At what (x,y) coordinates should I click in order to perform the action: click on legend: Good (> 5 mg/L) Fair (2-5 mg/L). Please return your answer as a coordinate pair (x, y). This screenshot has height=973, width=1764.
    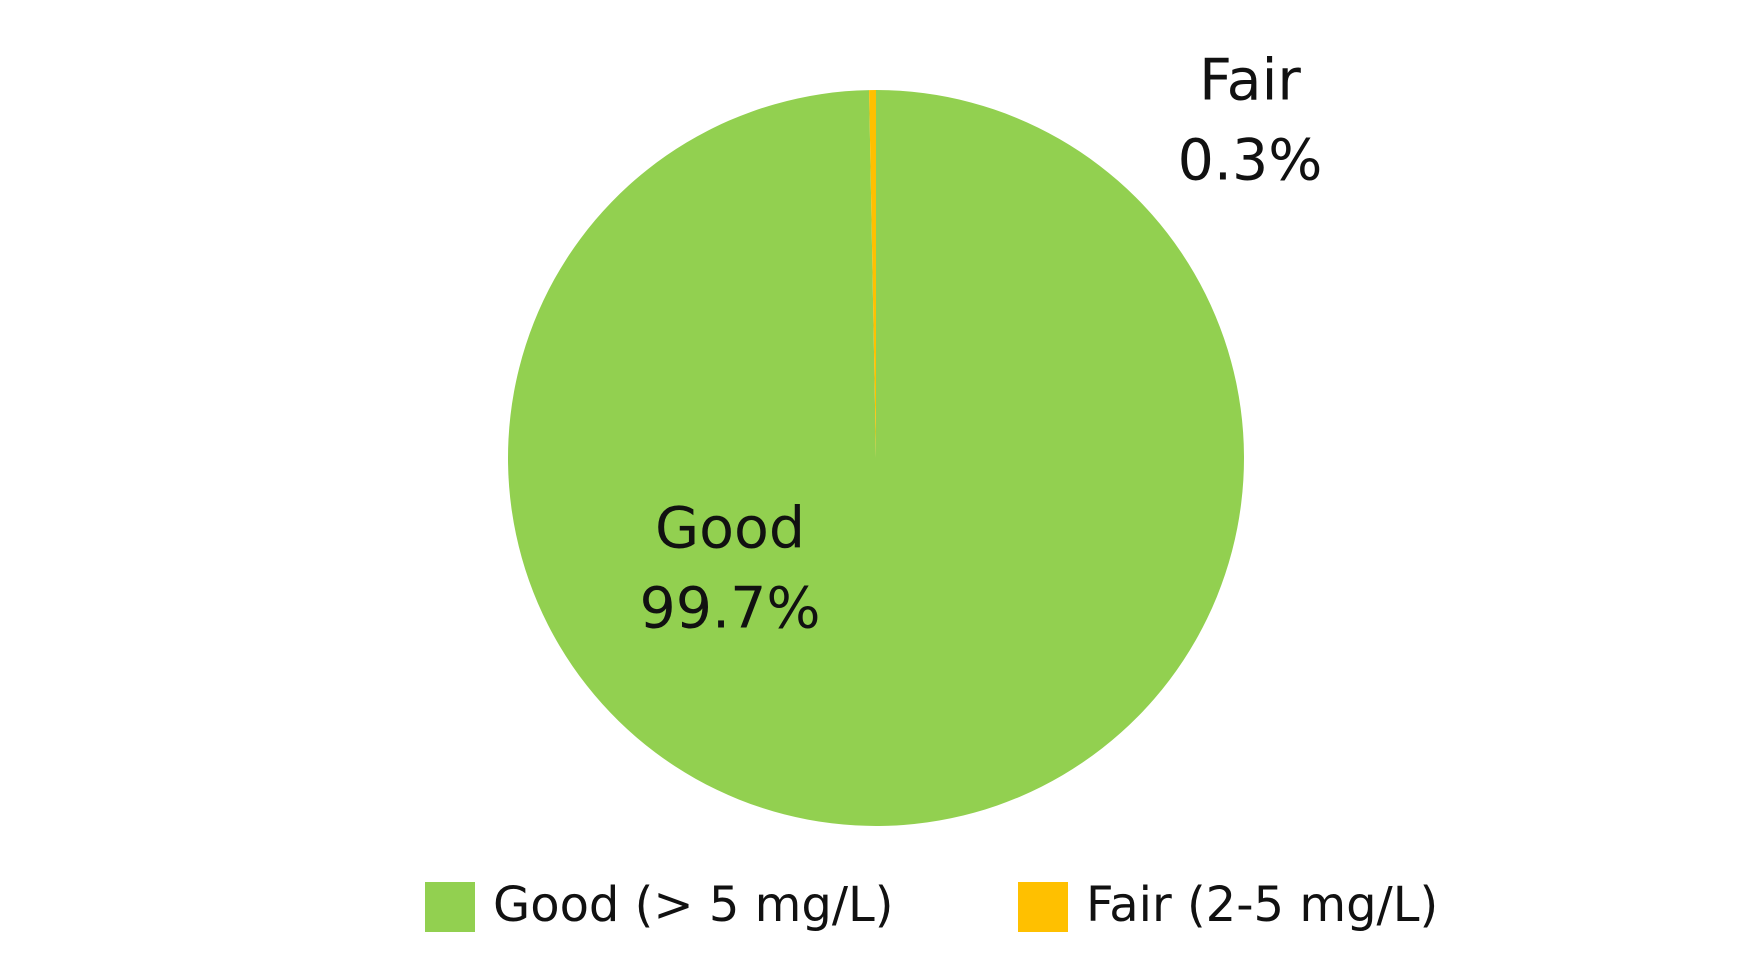
    Looking at the image, I should click on (931, 905).